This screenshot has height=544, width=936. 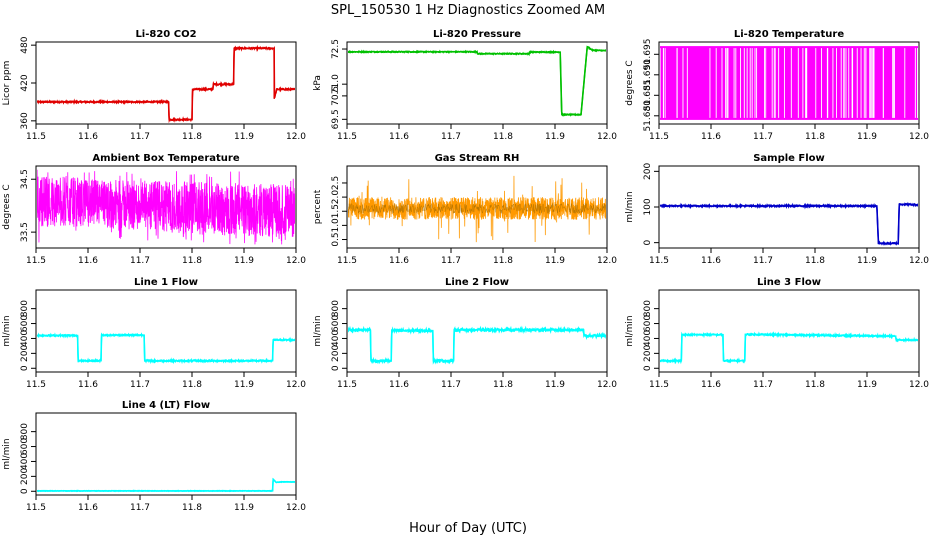 What do you see at coordinates (166, 348) in the screenshot?
I see `series-line1` at bounding box center [166, 348].